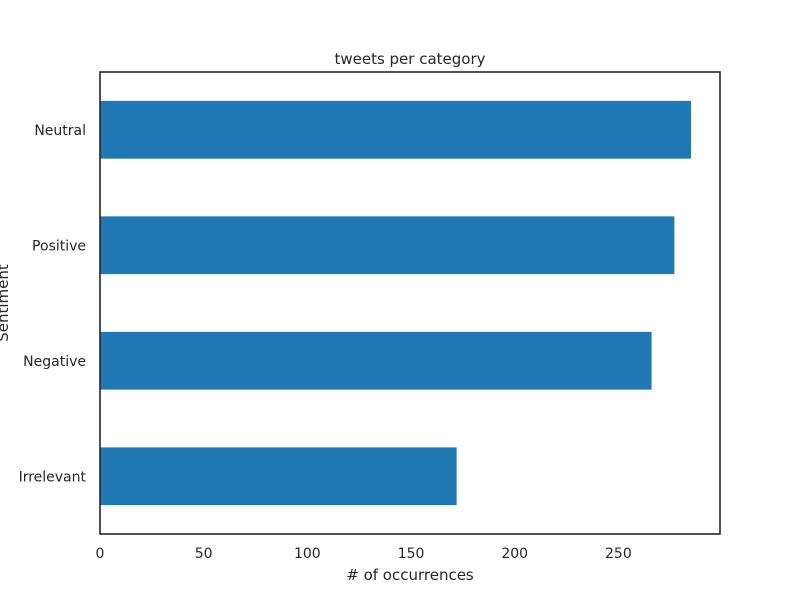 The width and height of the screenshot is (800, 600). Describe the element at coordinates (618, 554) in the screenshot. I see `x-tick-label-250: 250` at that location.